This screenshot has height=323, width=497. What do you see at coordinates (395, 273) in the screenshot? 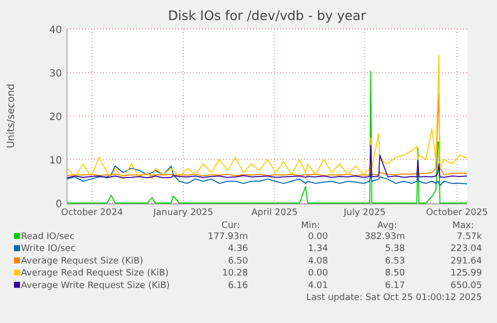
I see `text: 8.50` at bounding box center [395, 273].